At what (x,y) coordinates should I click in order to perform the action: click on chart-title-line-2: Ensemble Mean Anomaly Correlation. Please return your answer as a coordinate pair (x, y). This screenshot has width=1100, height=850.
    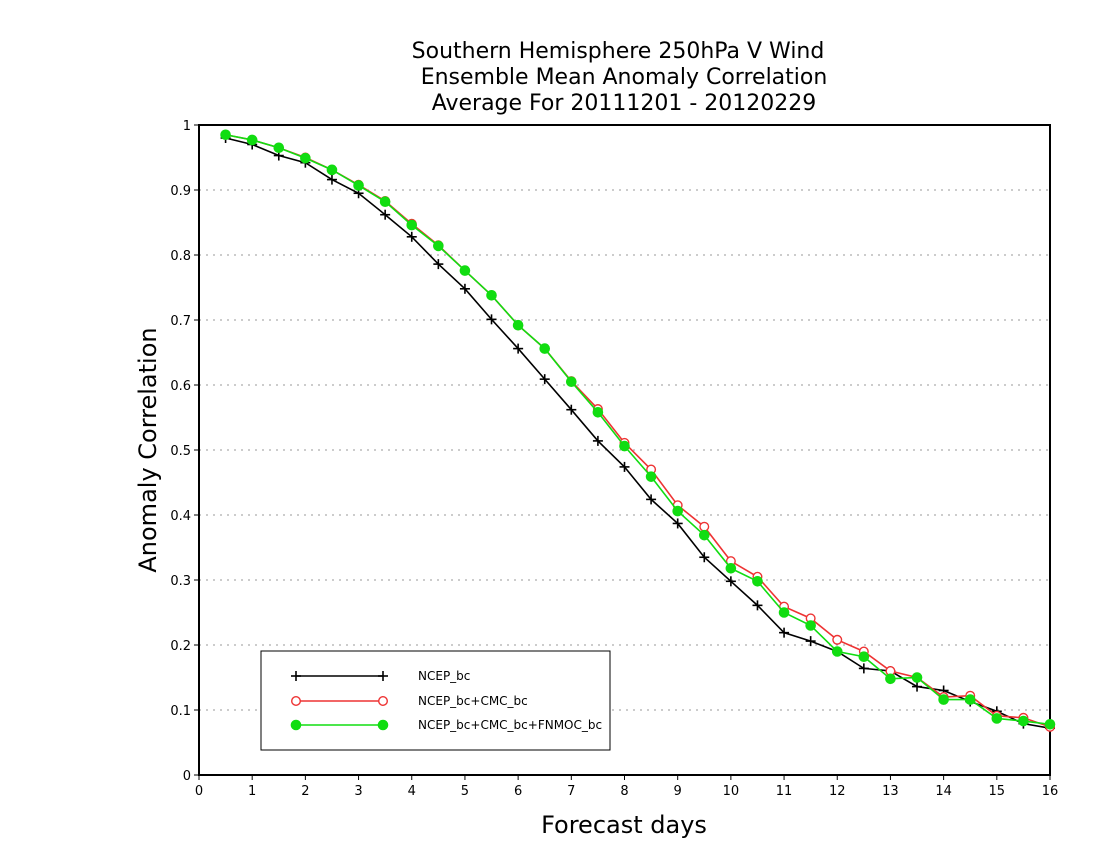
    Looking at the image, I should click on (624, 77).